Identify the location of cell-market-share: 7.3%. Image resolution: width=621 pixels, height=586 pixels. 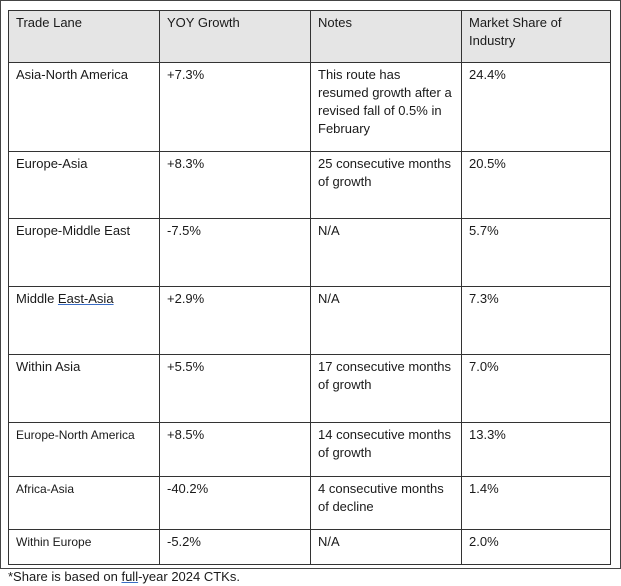
(536, 320).